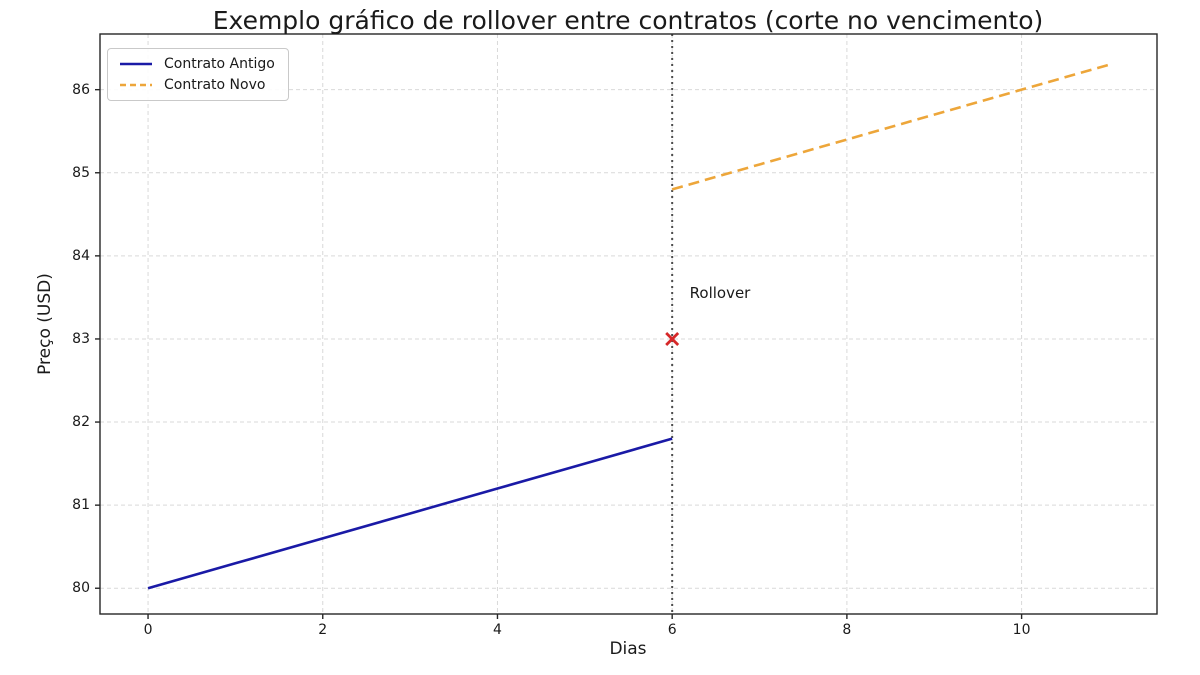 Image resolution: width=1200 pixels, height=675 pixels. What do you see at coordinates (198, 74) in the screenshot?
I see `legend: Contrato Antigo Contrato Novo` at bounding box center [198, 74].